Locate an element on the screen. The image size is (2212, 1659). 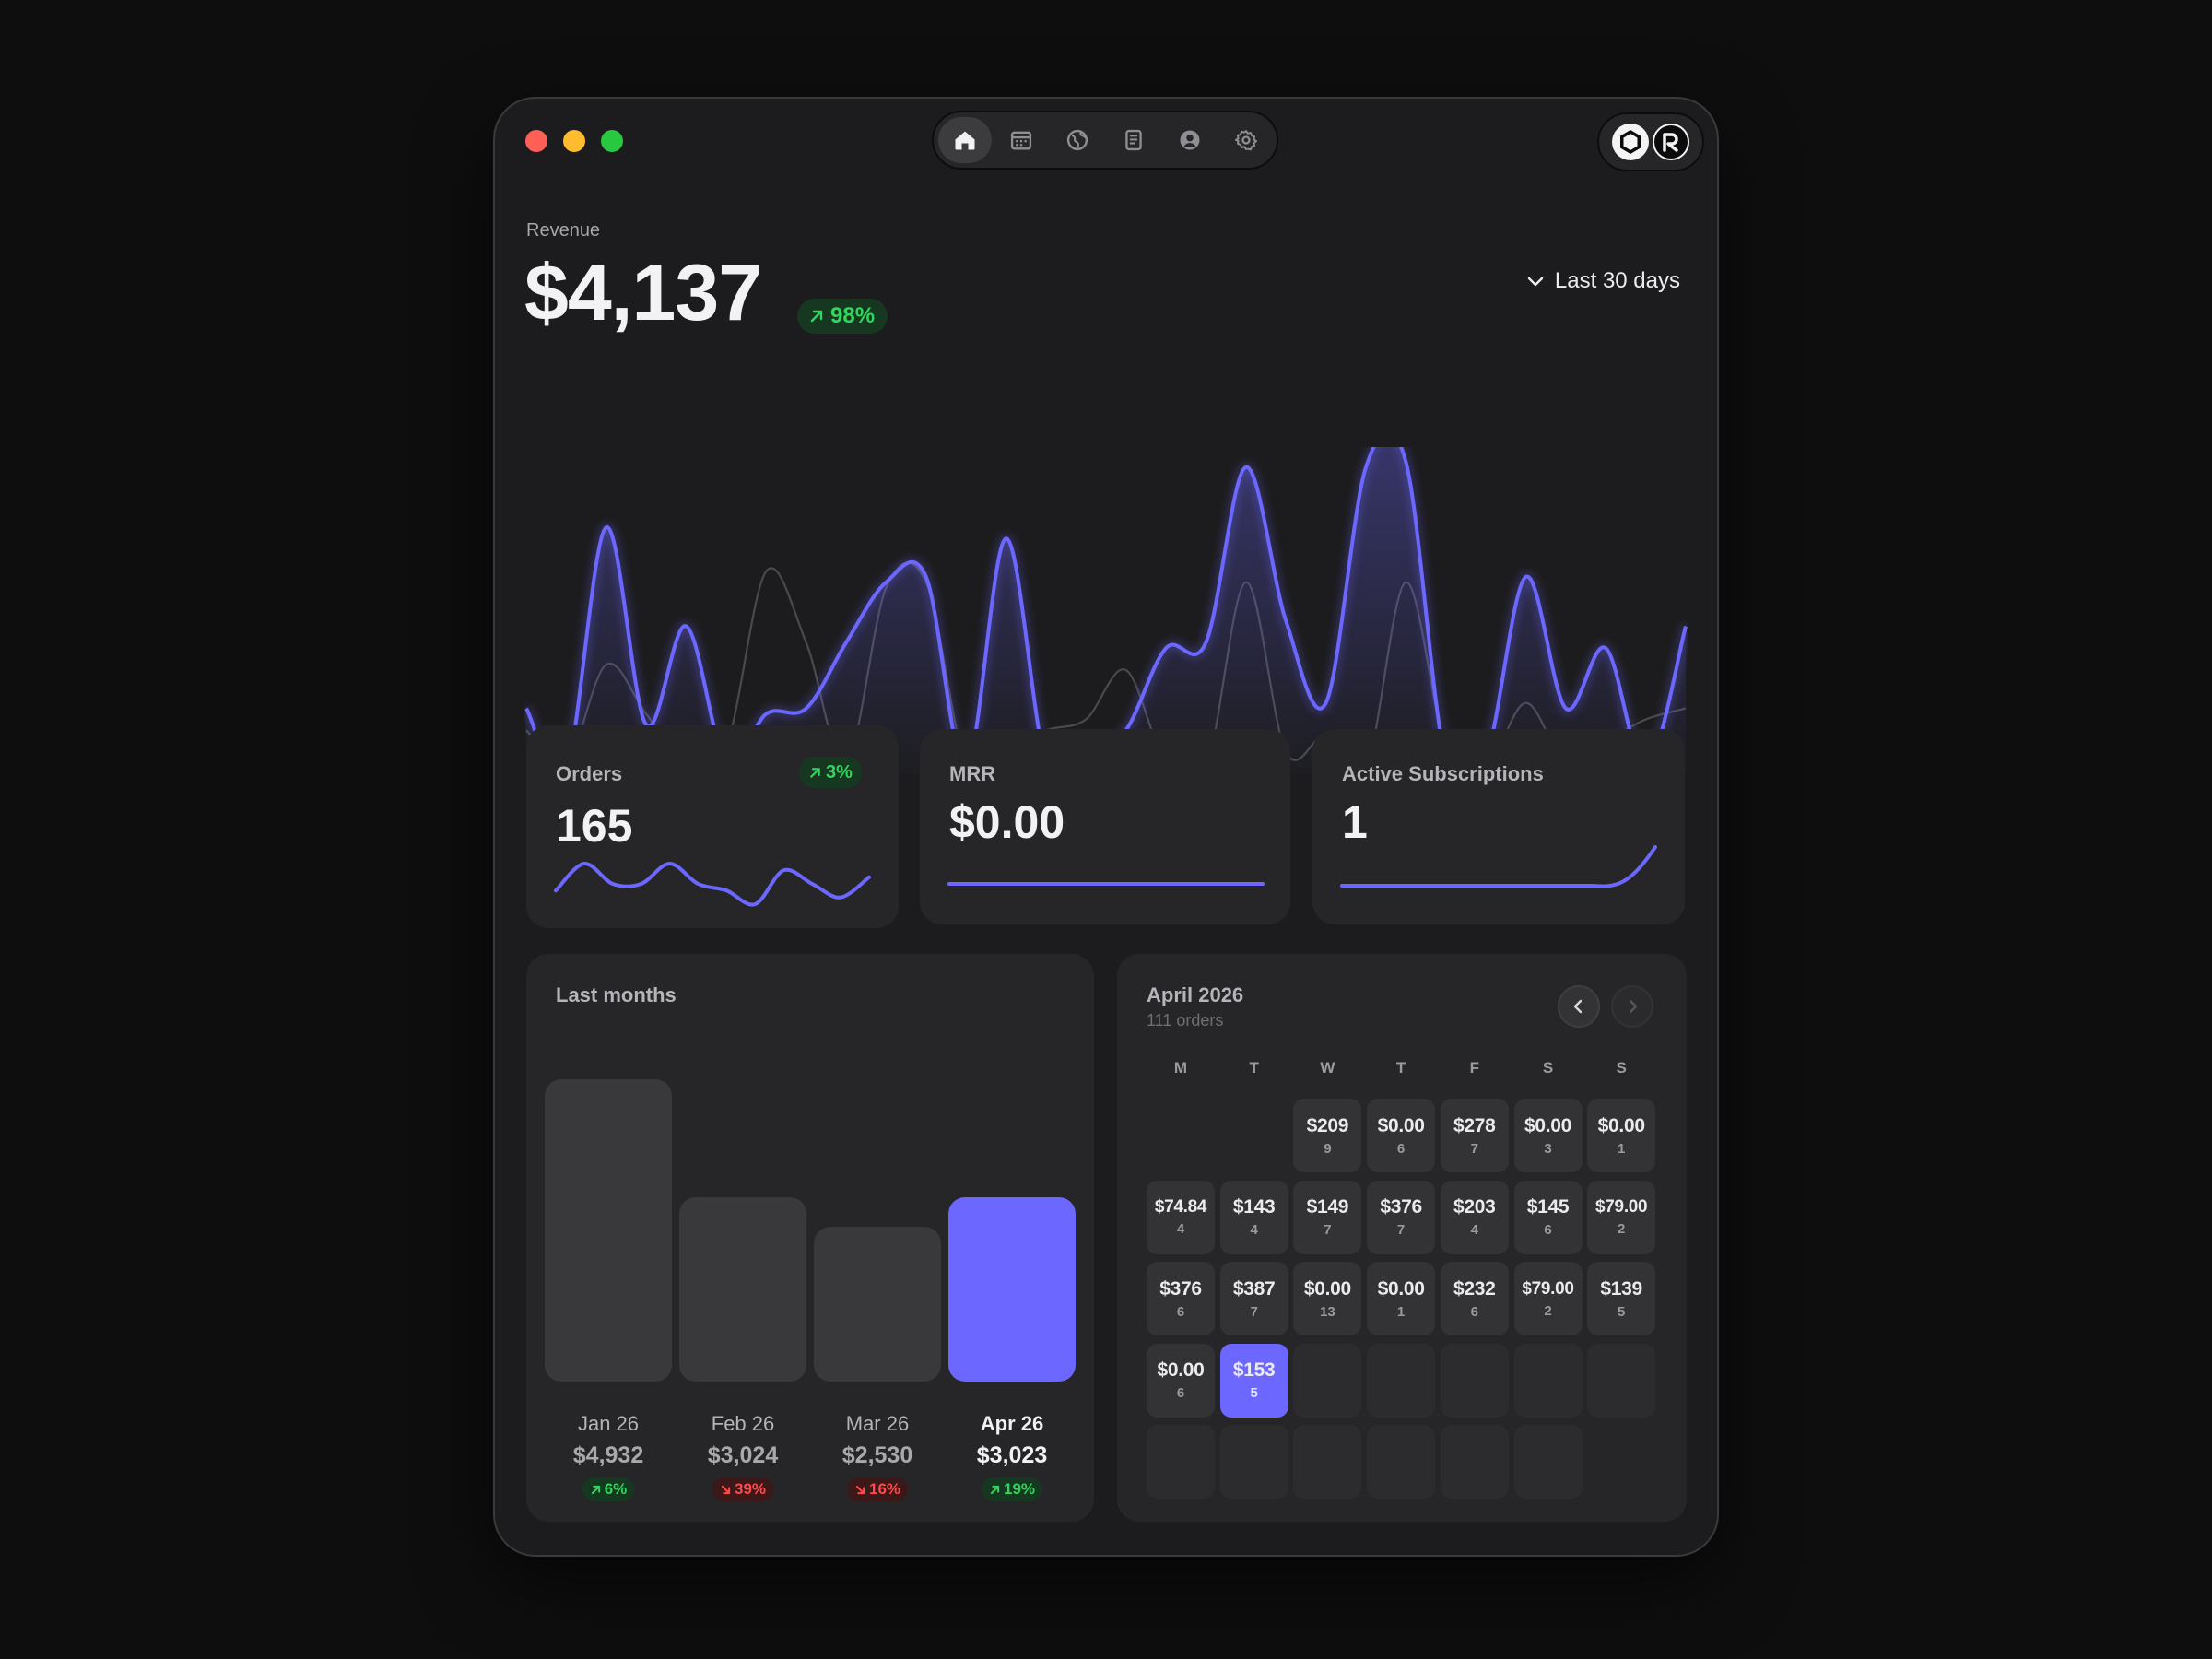
tab-settings is located at coordinates (1246, 140).